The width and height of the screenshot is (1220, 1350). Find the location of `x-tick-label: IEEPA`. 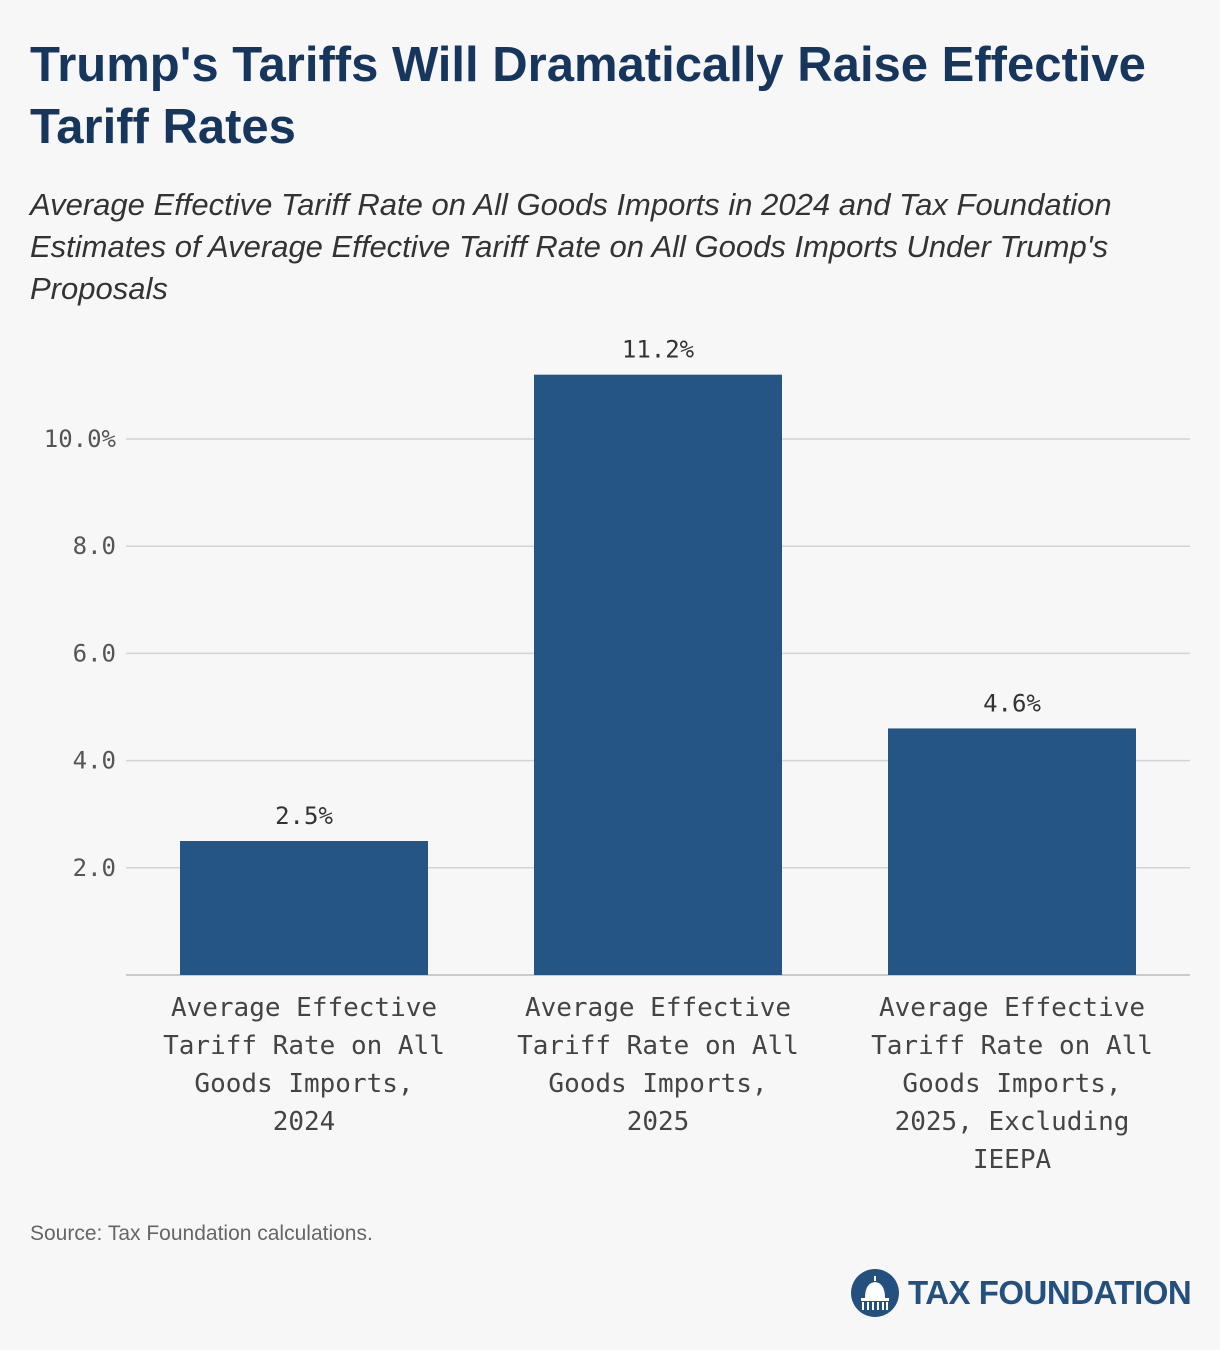

x-tick-label: IEEPA is located at coordinates (1012, 1160).